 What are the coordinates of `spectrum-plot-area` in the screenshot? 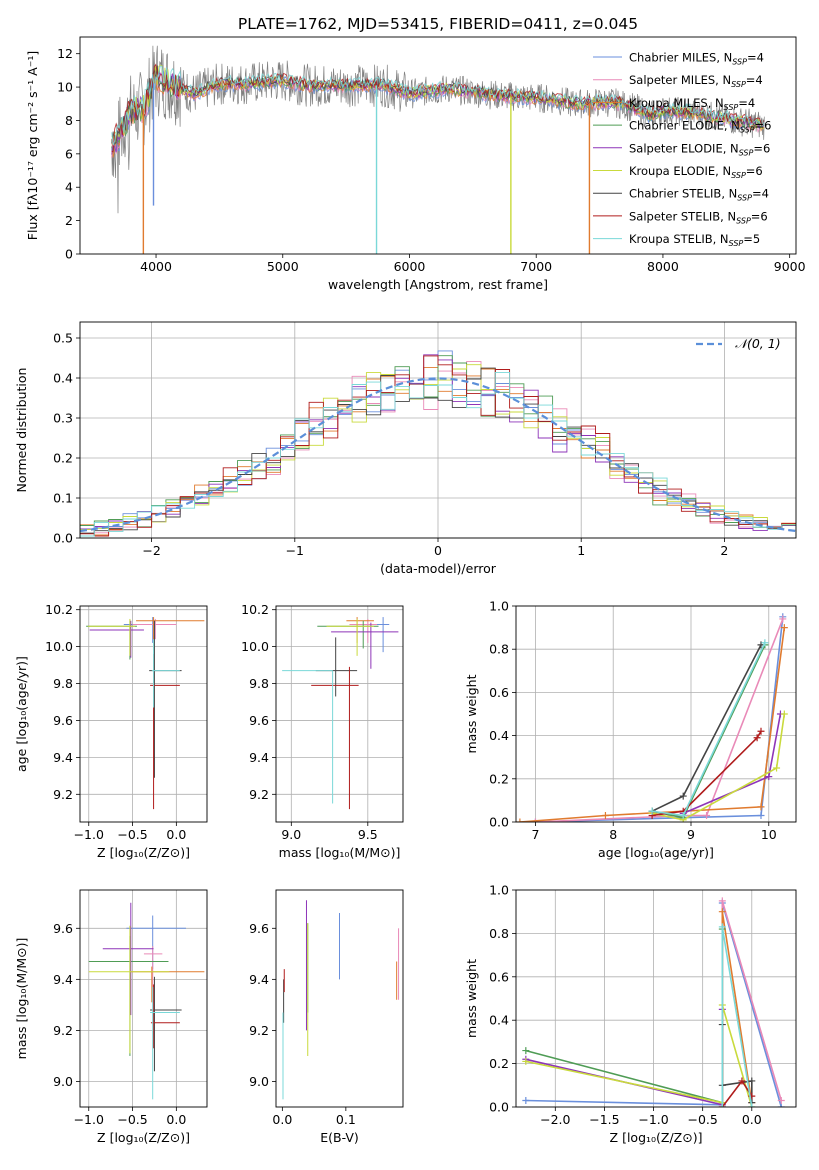 It's located at (438, 149).